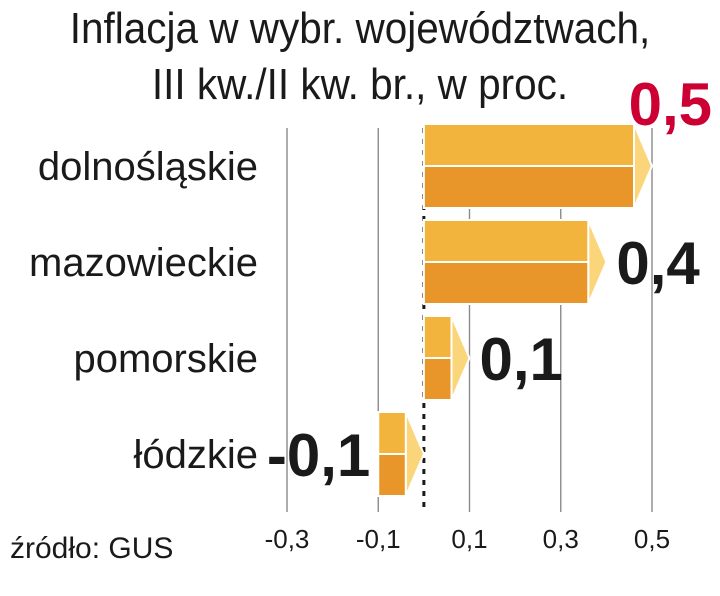  I want to click on x-tick-label-0: -0,3, so click(287, 539).